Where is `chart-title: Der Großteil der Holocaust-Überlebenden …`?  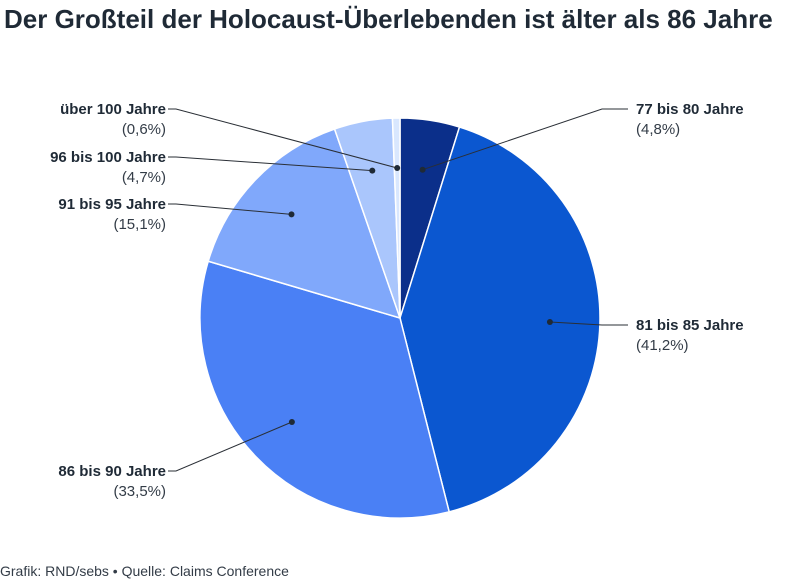 chart-title: Der Großteil der Holocaust-Überlebenden … is located at coordinates (388, 19).